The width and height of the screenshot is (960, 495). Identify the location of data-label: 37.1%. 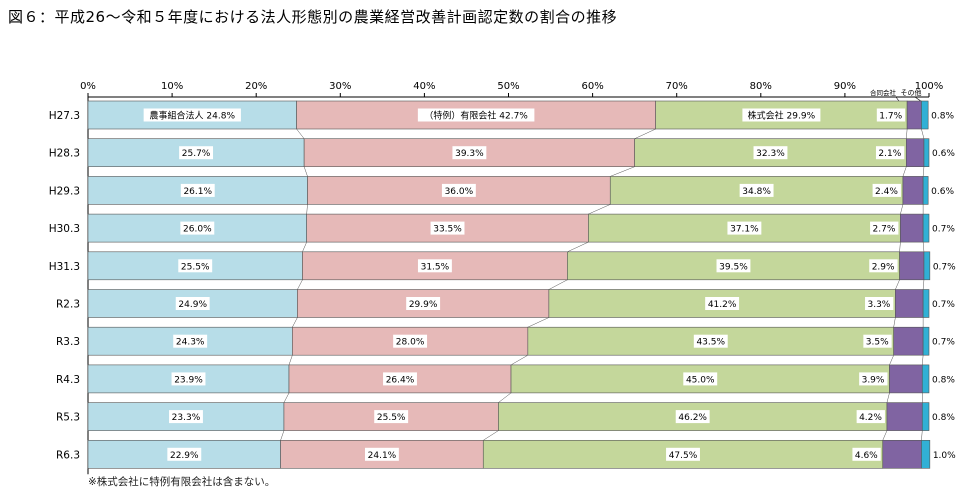
(744, 230).